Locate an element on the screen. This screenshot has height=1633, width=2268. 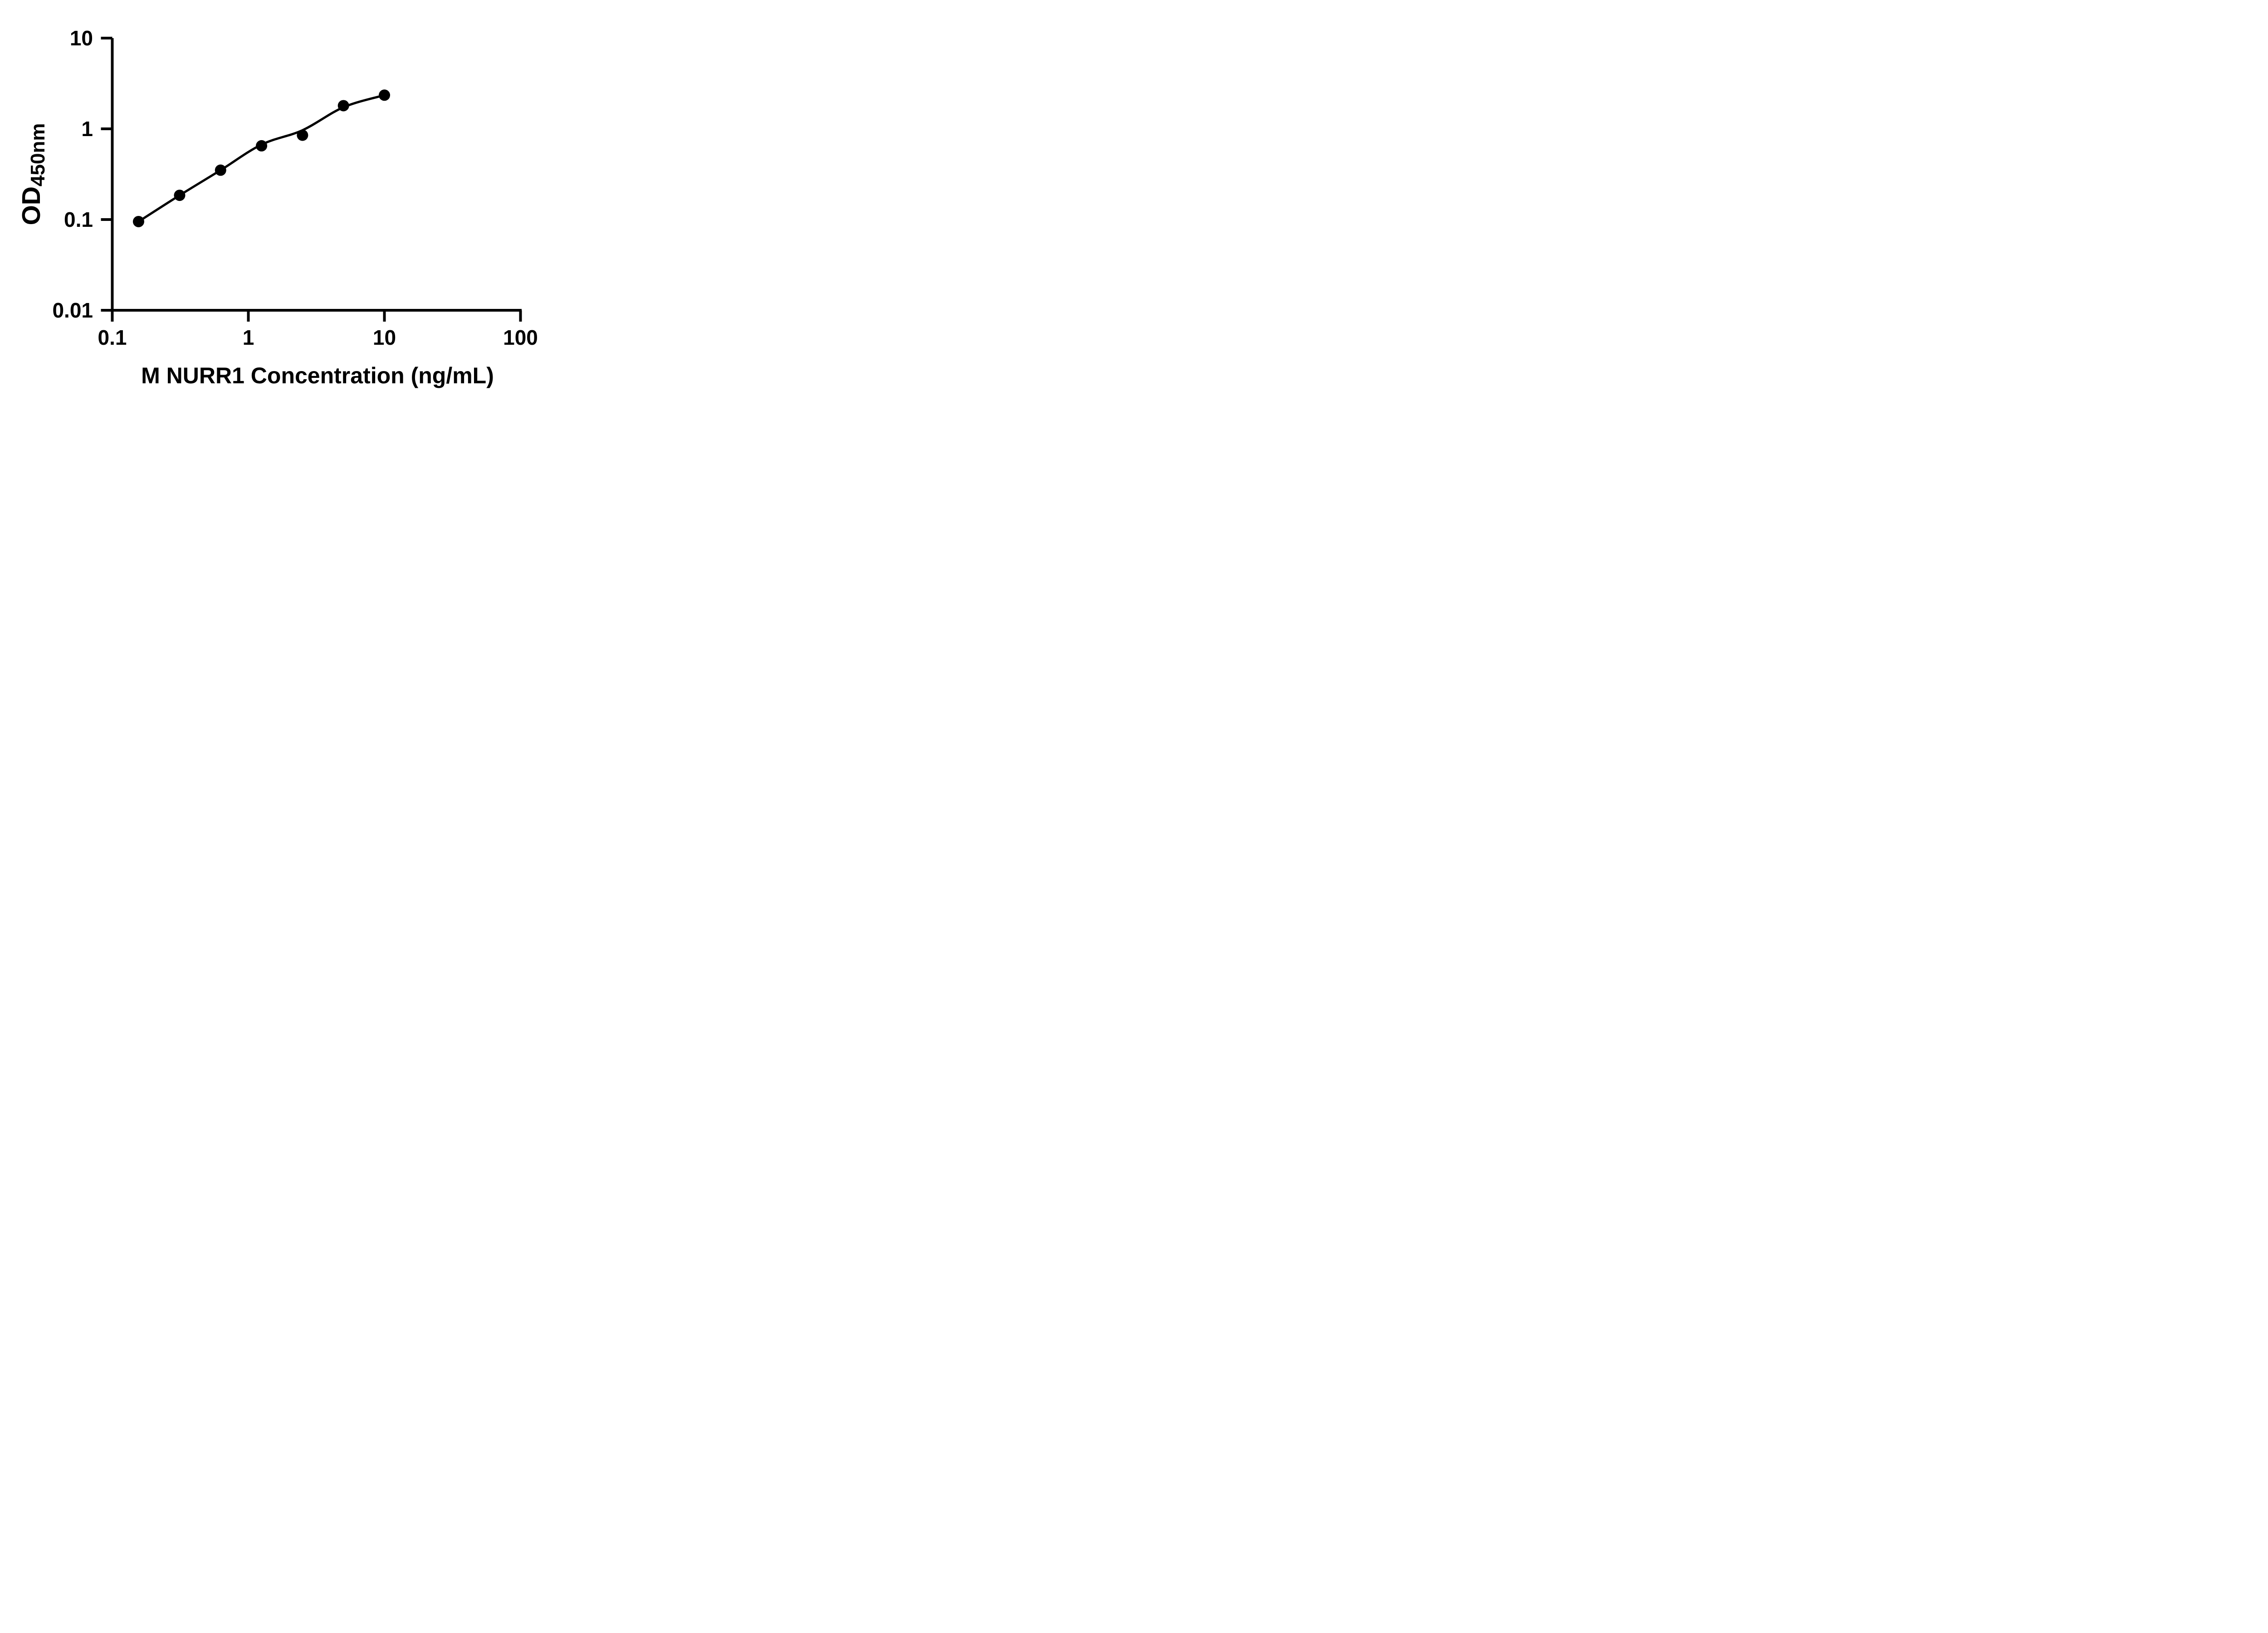
y-axis-title-subscript: 450nm is located at coordinates (38, 154).